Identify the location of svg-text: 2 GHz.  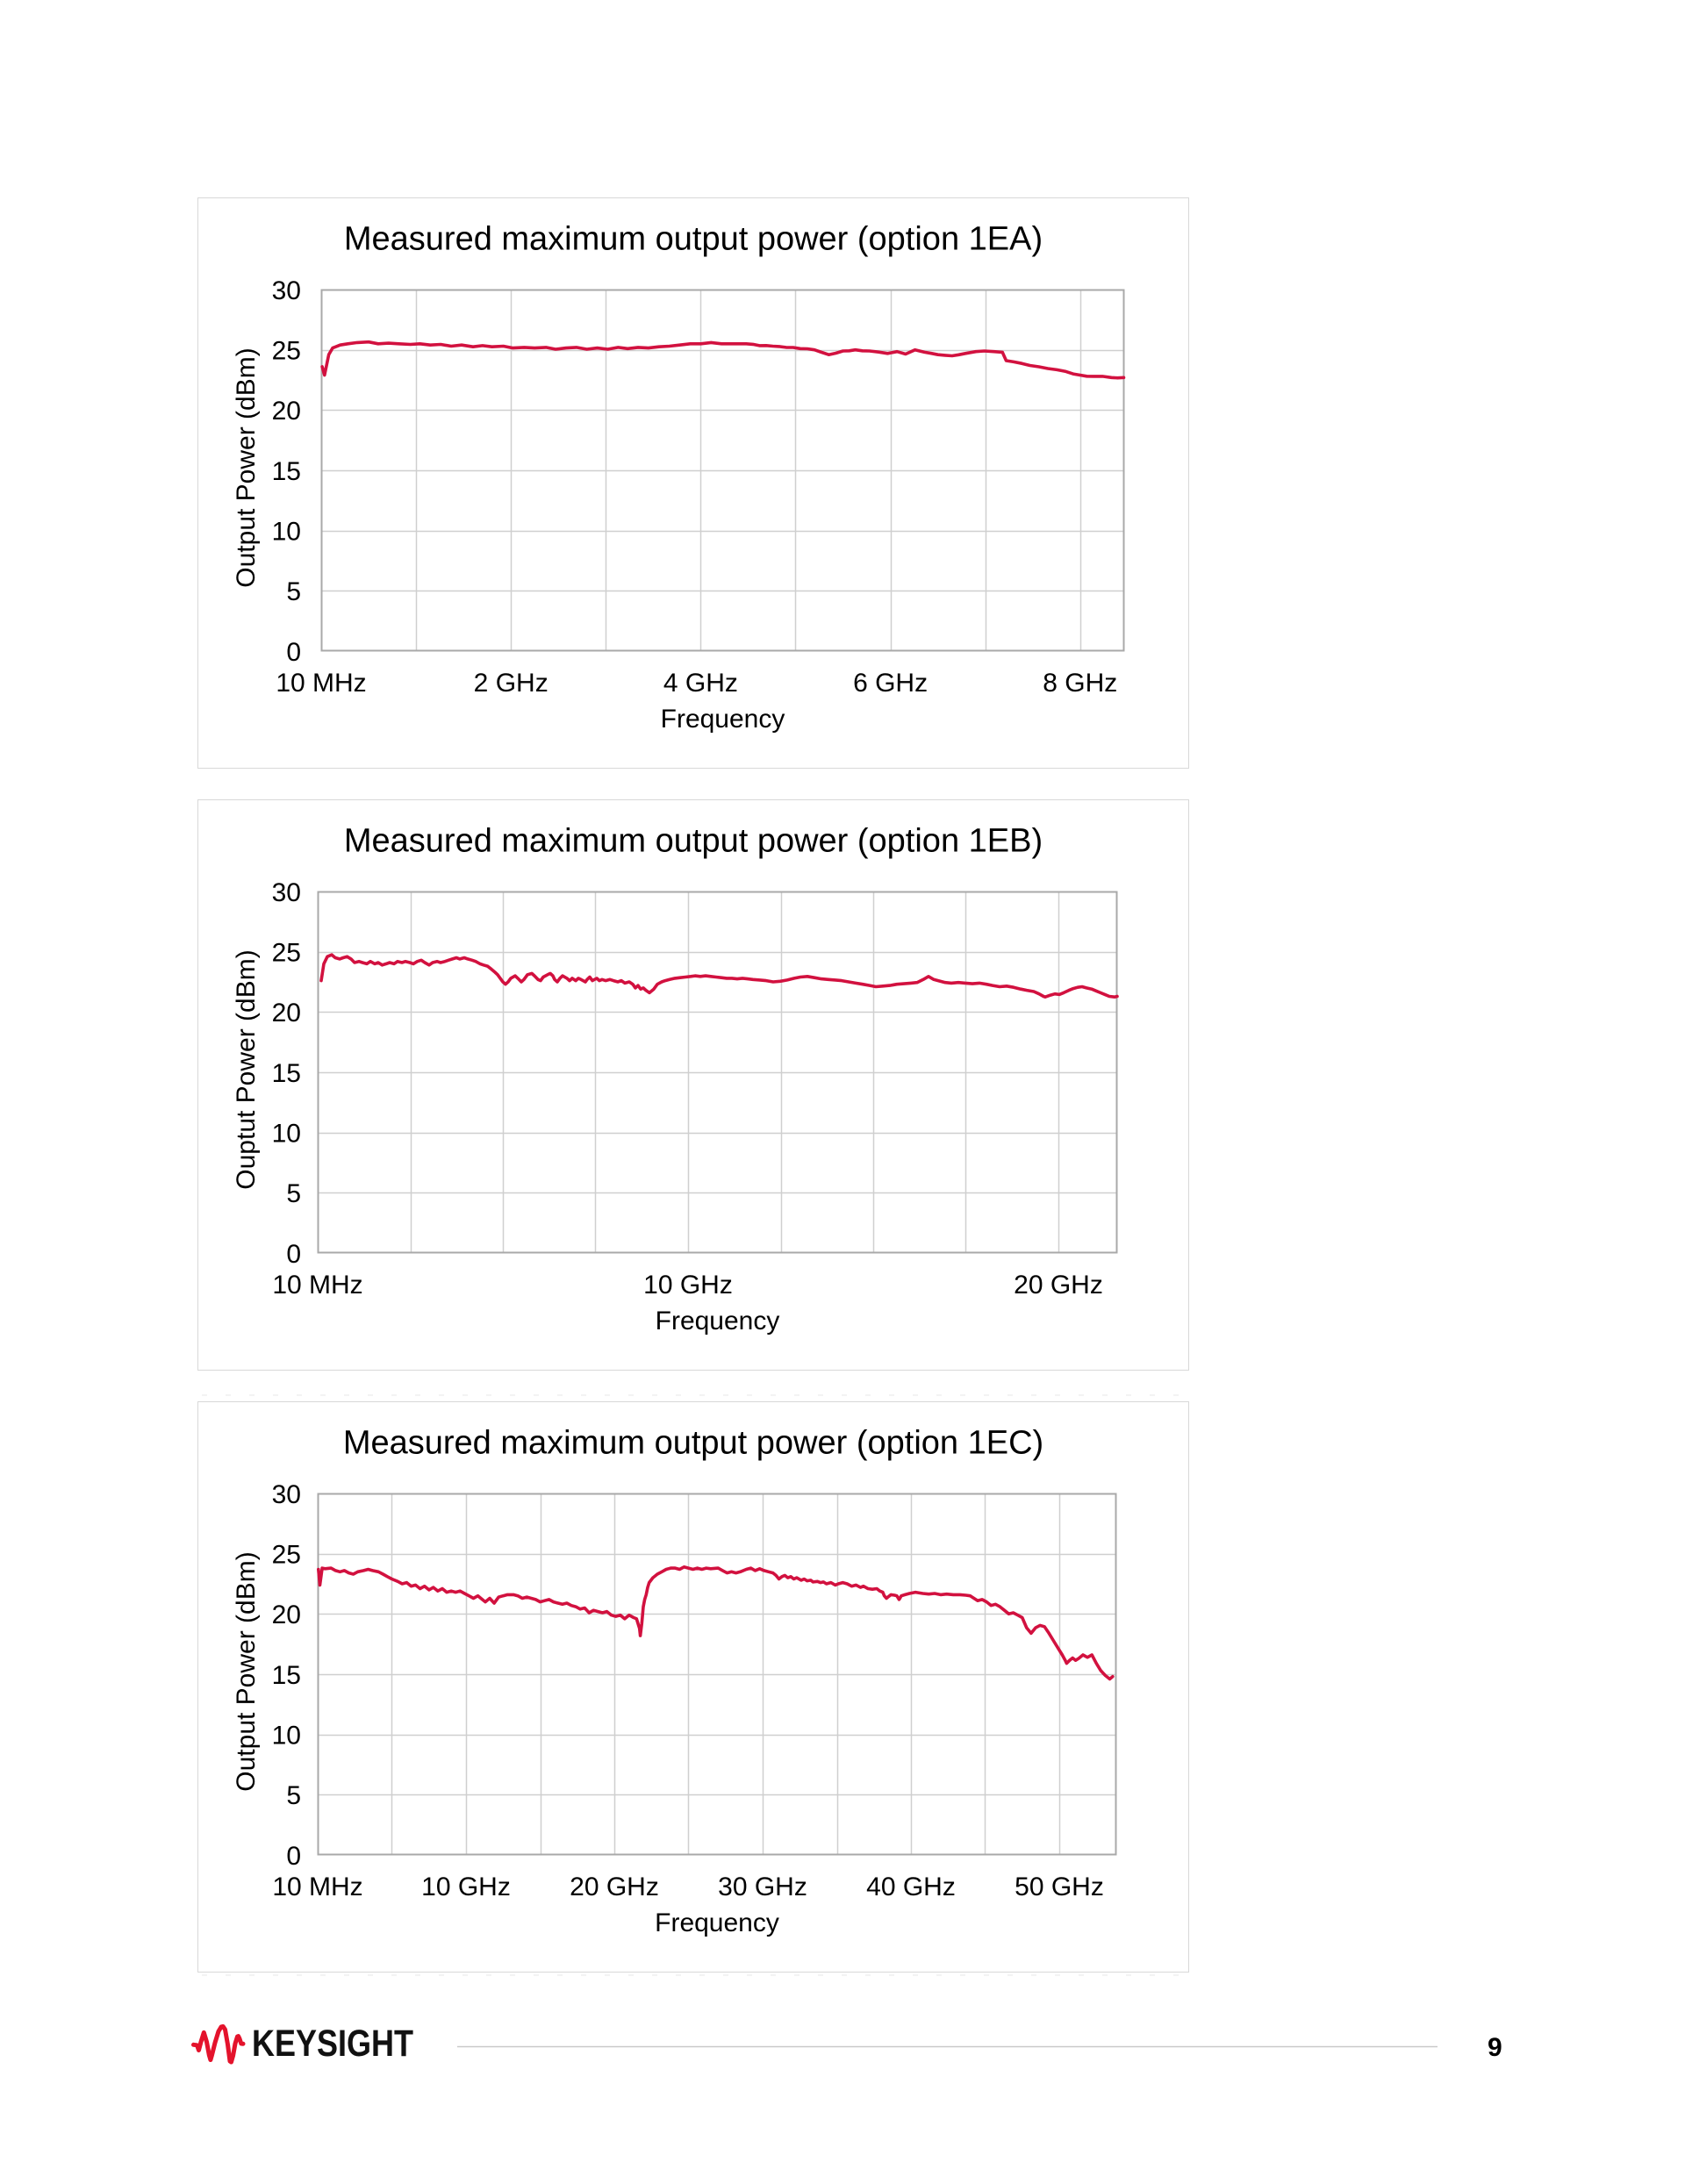
(511, 683).